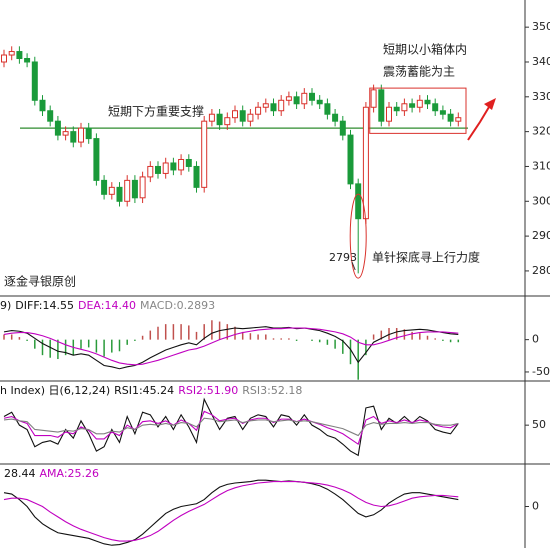  I want to click on y-tick-label: -50, so click(541, 371).